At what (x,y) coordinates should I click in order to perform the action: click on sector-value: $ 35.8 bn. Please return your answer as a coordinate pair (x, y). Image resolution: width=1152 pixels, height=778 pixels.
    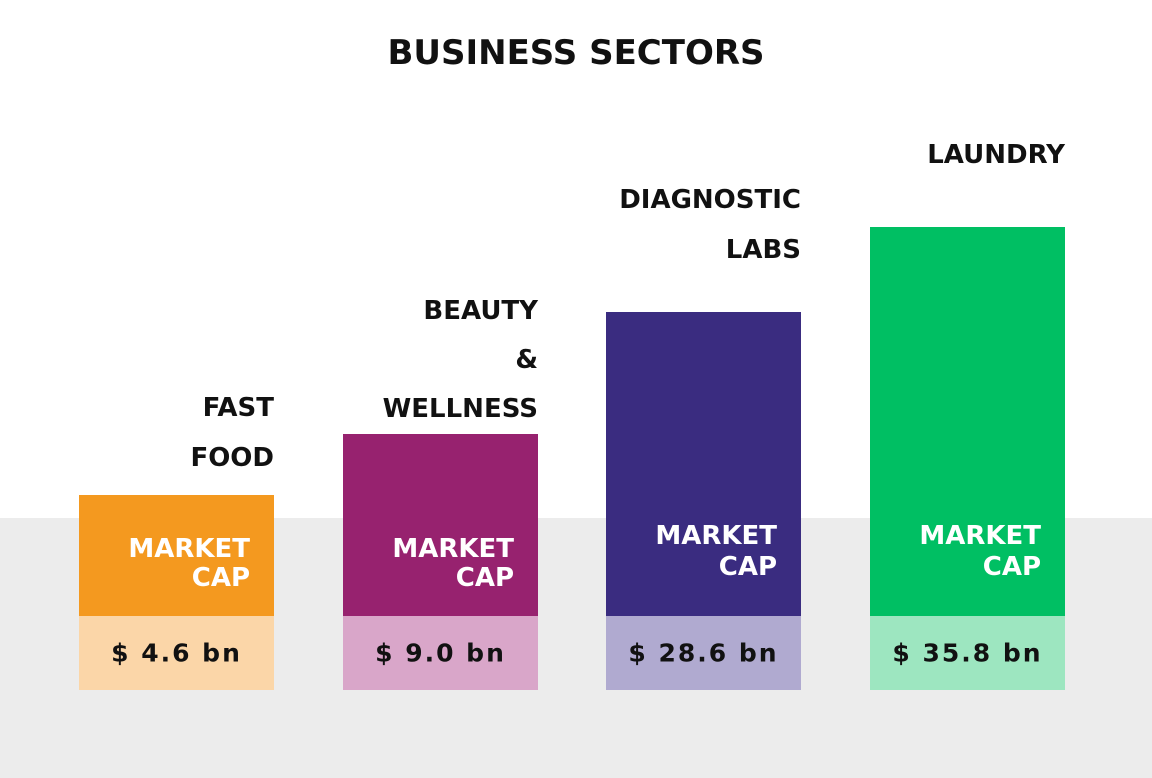
    Looking at the image, I should click on (967, 653).